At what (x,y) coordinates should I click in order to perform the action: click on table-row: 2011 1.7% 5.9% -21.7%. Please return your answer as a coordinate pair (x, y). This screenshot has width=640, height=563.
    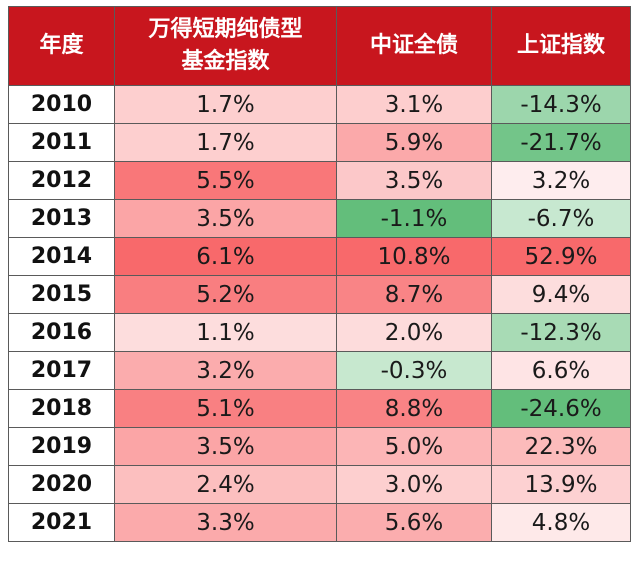
    Looking at the image, I should click on (319, 142).